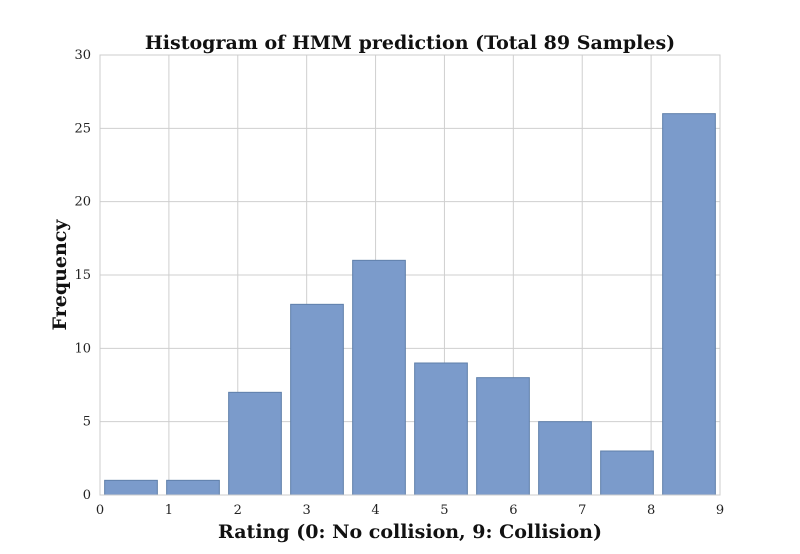 The width and height of the screenshot is (800, 554). What do you see at coordinates (410, 510) in the screenshot?
I see `x-tick-labels: 0 1 2 3 4 5 6 7 8 9` at bounding box center [410, 510].